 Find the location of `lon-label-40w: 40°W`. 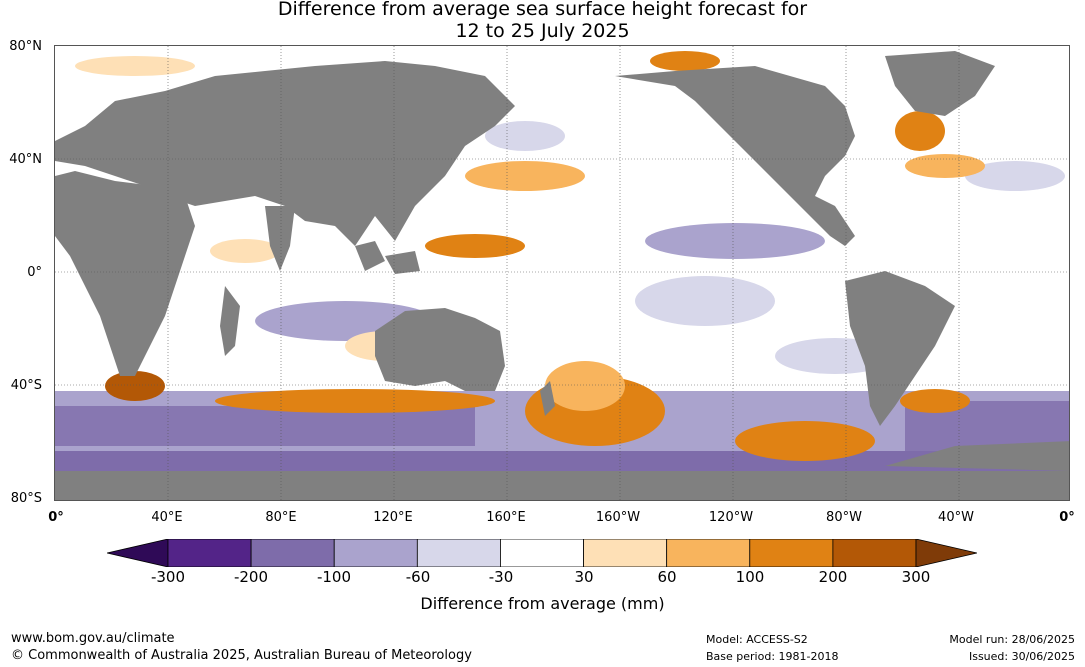

lon-label-40w: 40°W is located at coordinates (956, 517).